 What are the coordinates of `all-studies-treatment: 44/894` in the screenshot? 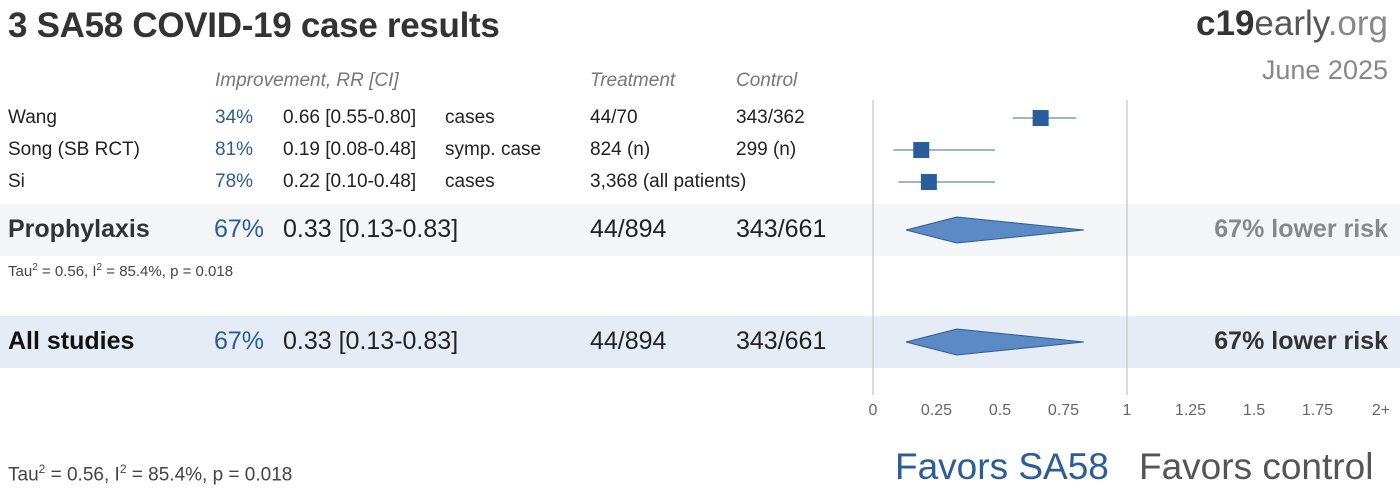 It's located at (628, 341).